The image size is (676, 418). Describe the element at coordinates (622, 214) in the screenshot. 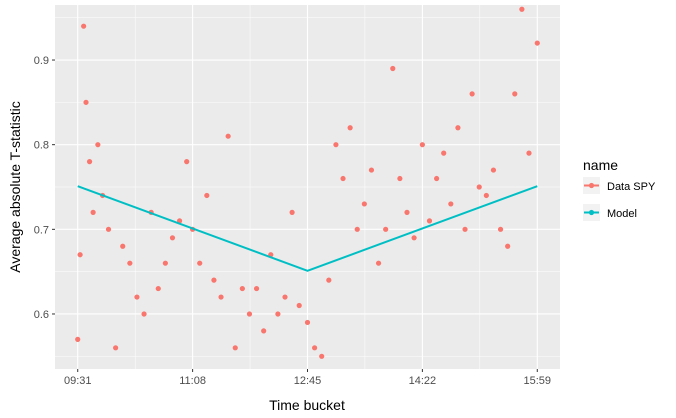

I see `legend-label-model: Model` at that location.